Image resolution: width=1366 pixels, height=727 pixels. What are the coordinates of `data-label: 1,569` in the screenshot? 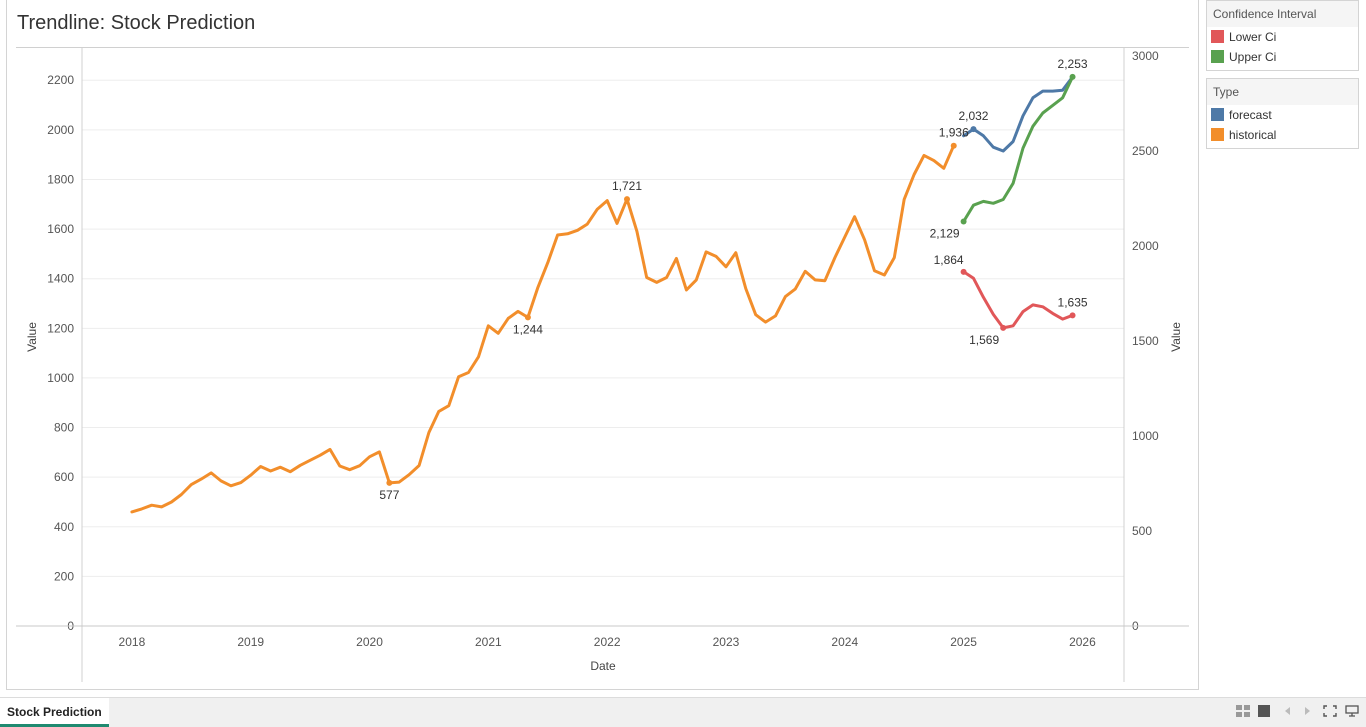 It's located at (984, 340).